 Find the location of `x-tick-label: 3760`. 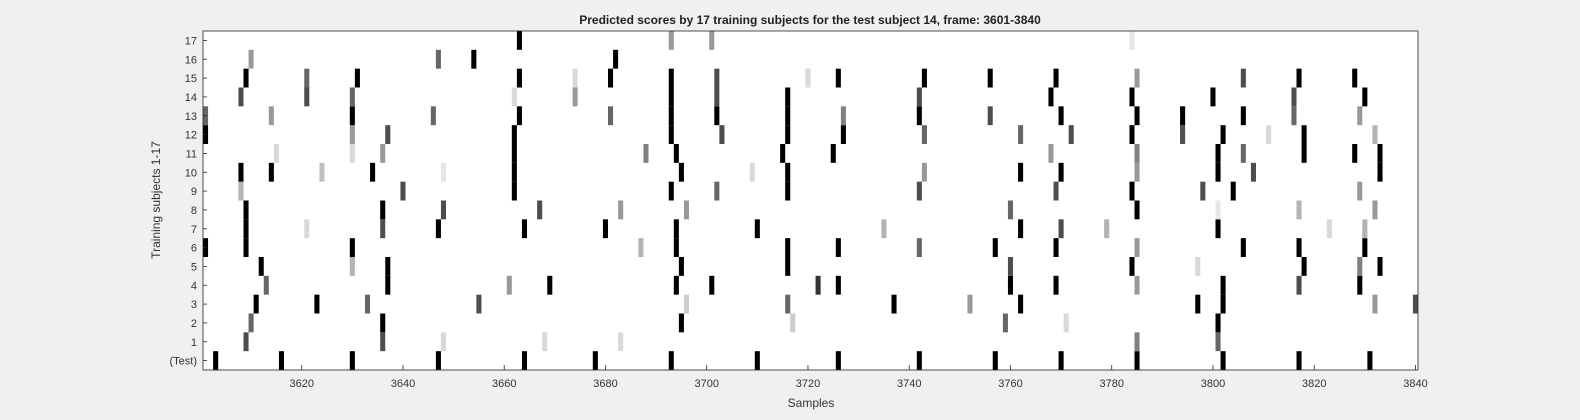

x-tick-label: 3760 is located at coordinates (1010, 384).